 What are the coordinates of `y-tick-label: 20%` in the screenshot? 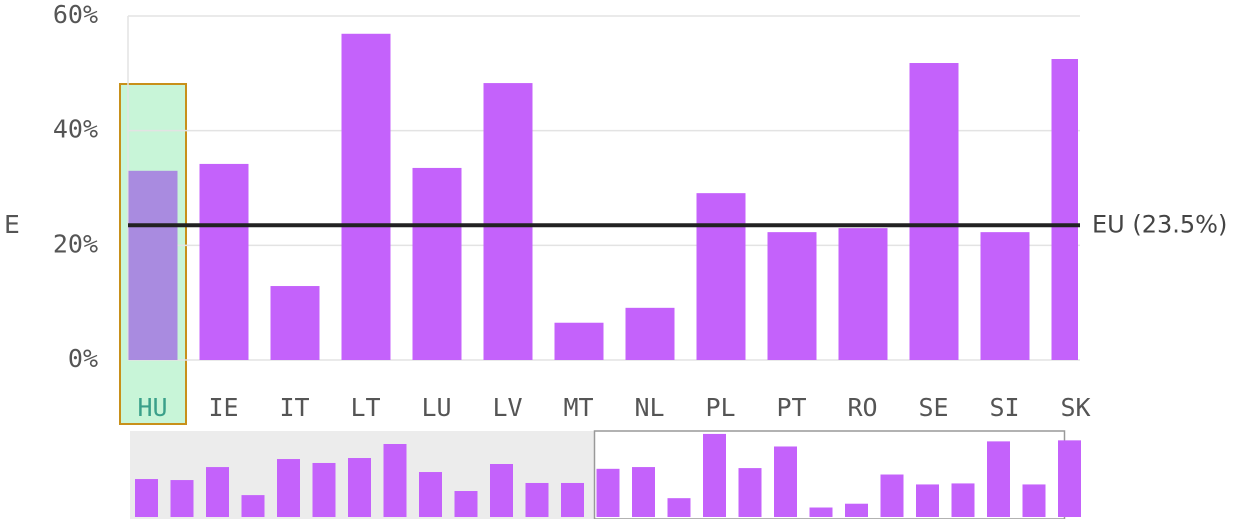 It's located at (75, 243).